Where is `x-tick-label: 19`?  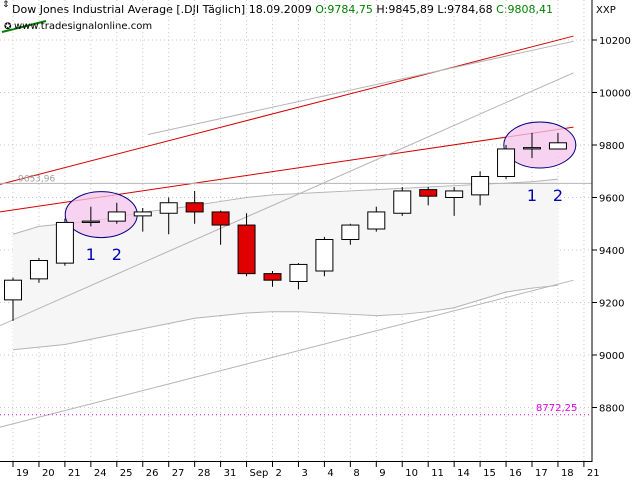
x-tick-label: 19 is located at coordinates (22, 473).